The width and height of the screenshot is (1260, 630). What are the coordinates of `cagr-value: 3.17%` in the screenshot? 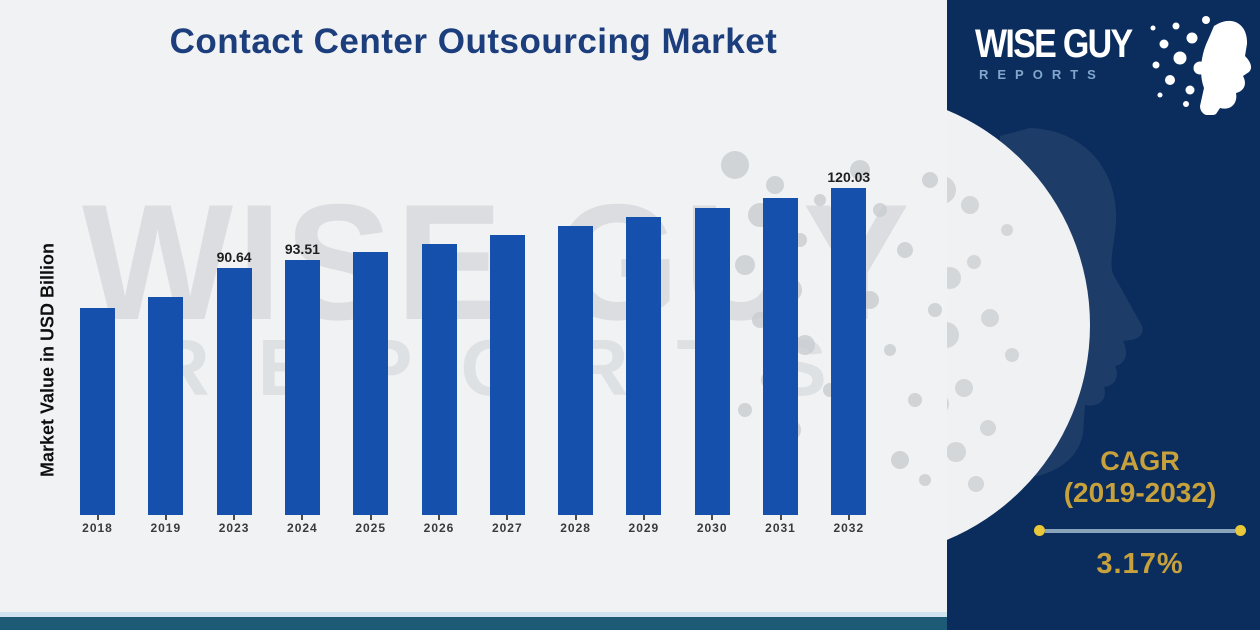 It's located at (1140, 564).